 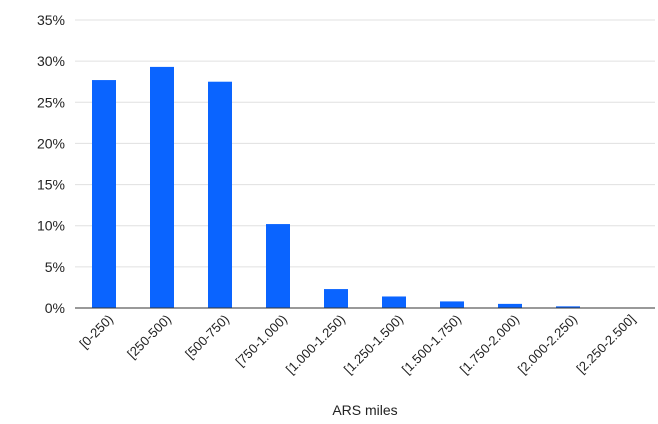 What do you see at coordinates (261, 341) in the screenshot?
I see `x-tick-label: [750-1.000)` at bounding box center [261, 341].